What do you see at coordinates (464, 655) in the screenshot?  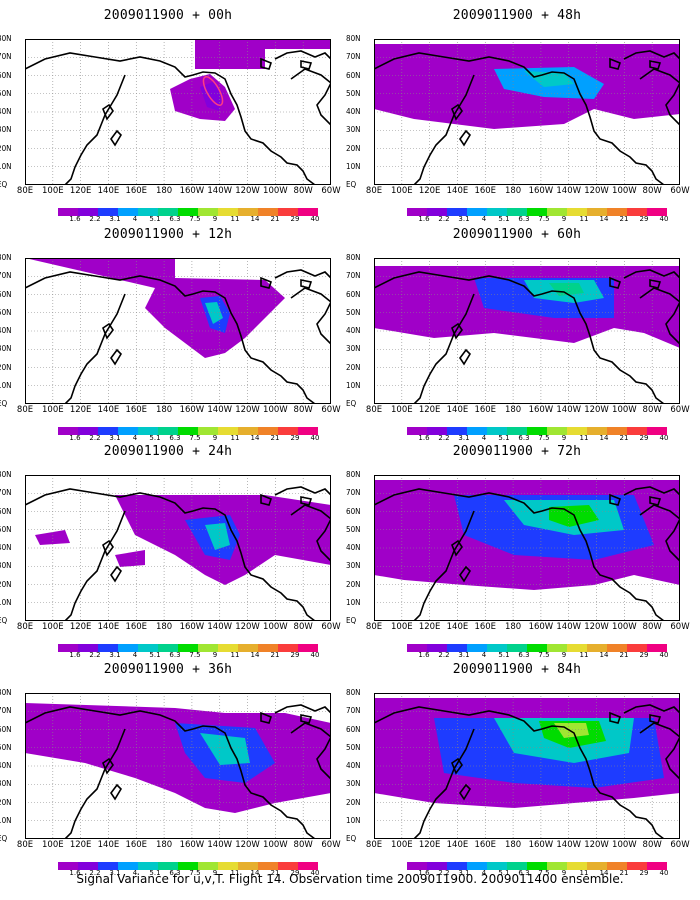 I see `colorbar-label: 3.1` at bounding box center [464, 655].